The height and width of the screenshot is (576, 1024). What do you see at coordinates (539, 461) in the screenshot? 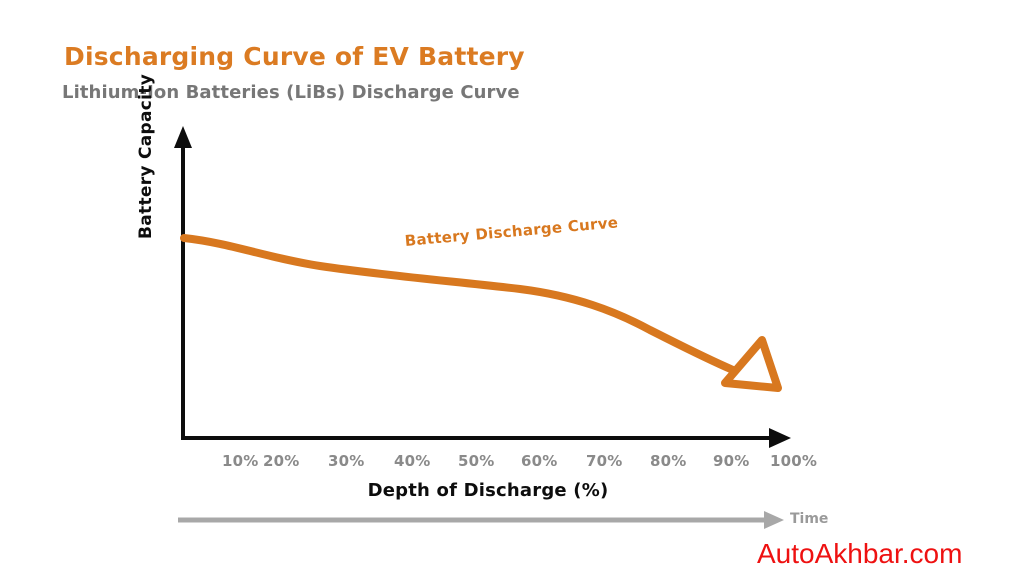
I see `x-tick-label-60: 60%` at bounding box center [539, 461].